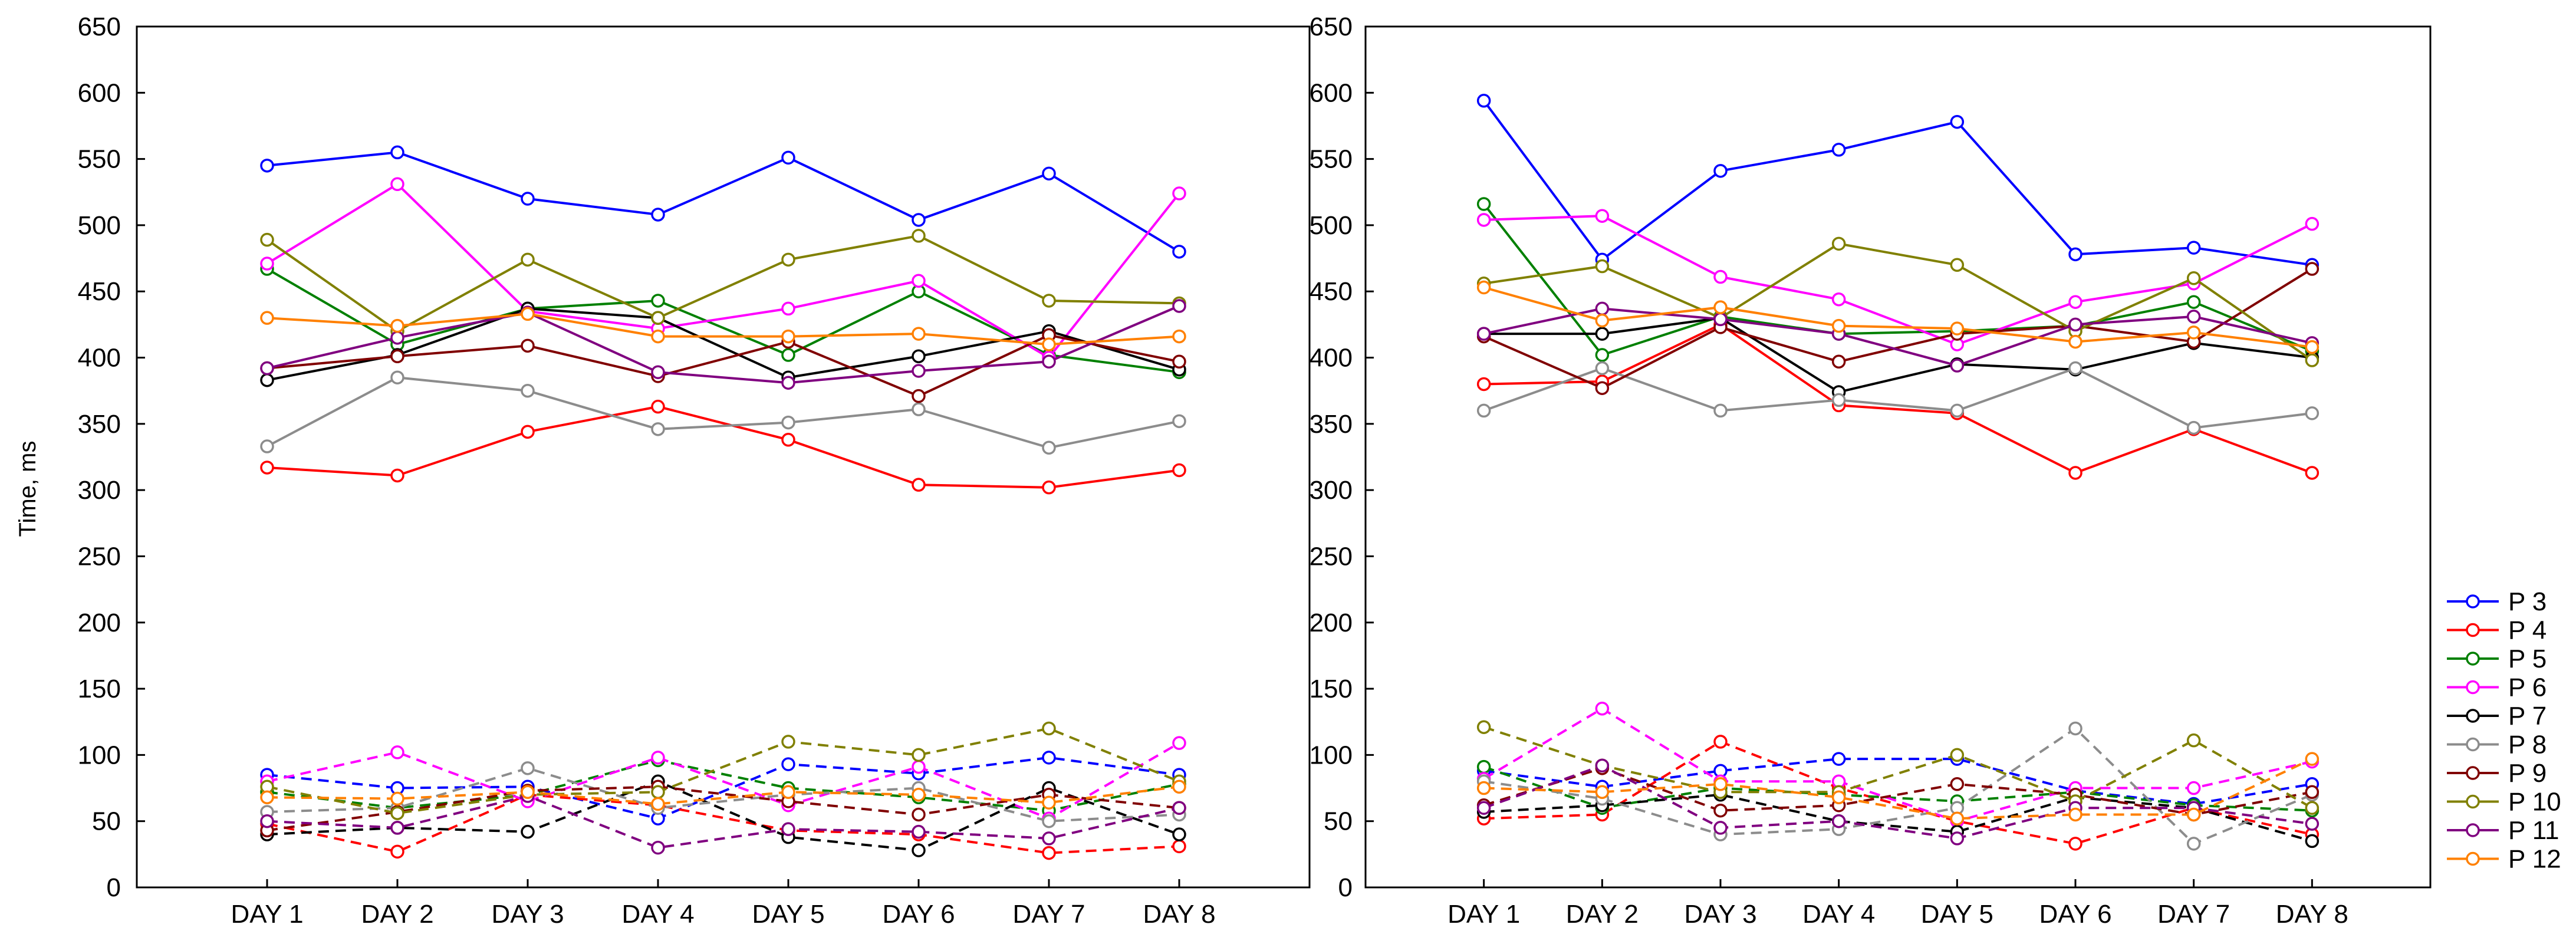 The width and height of the screenshot is (2576, 944). Describe the element at coordinates (2503, 830) in the screenshot. I see `legend-item: P 11` at that location.